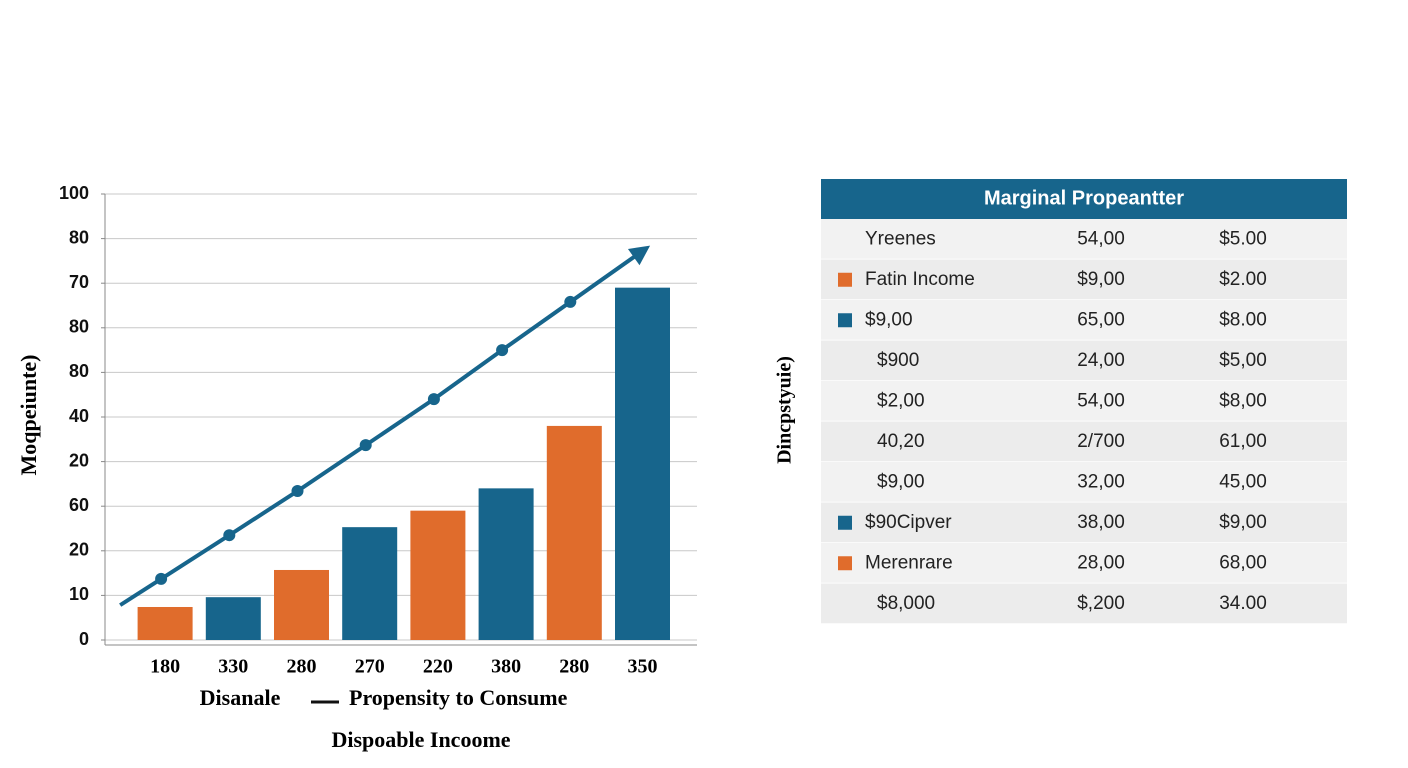 The width and height of the screenshot is (1408, 768). Describe the element at coordinates (1243, 603) in the screenshot. I see `table-cell: 34.00` at that location.